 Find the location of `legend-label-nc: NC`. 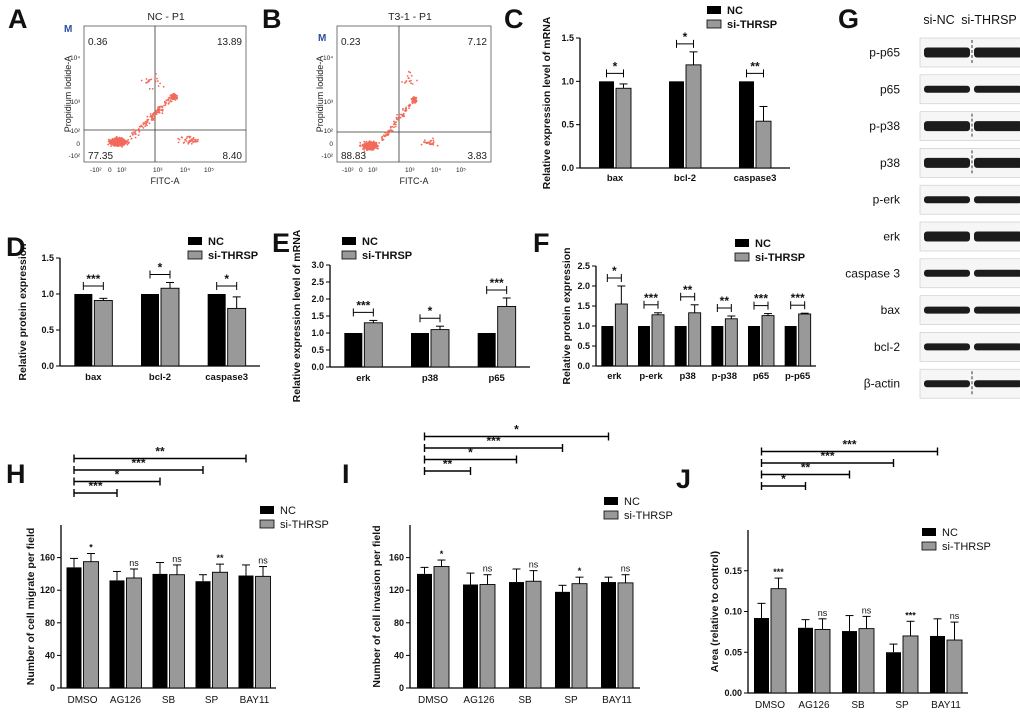

legend-label-nc: NC is located at coordinates (632, 502).